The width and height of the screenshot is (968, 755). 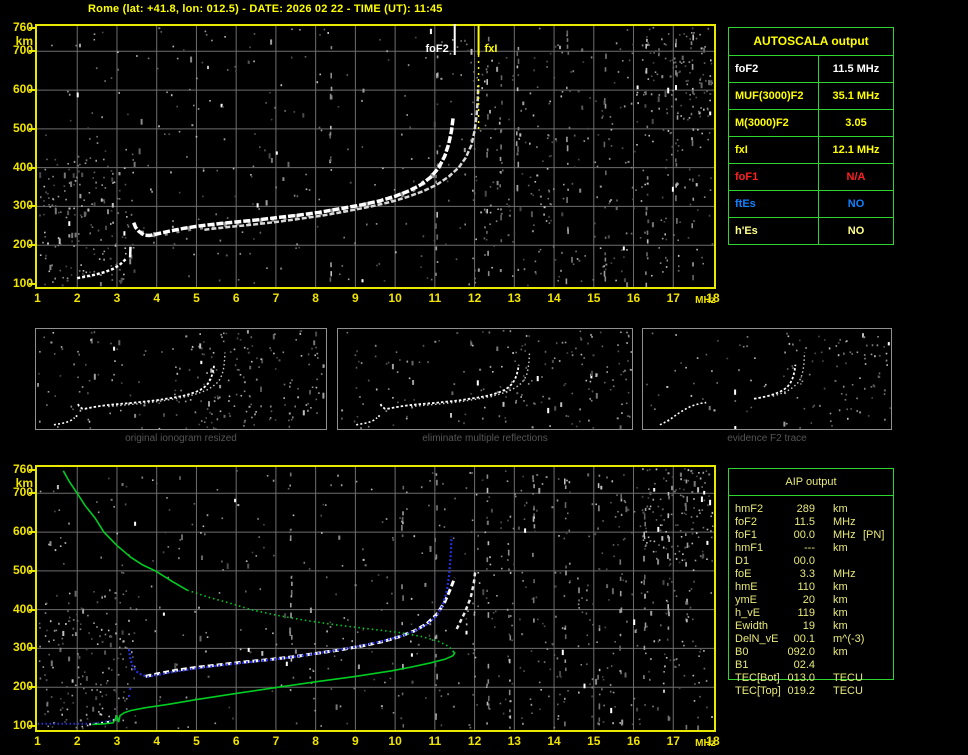 I want to click on x-tick-label: 3, so click(x=117, y=741).